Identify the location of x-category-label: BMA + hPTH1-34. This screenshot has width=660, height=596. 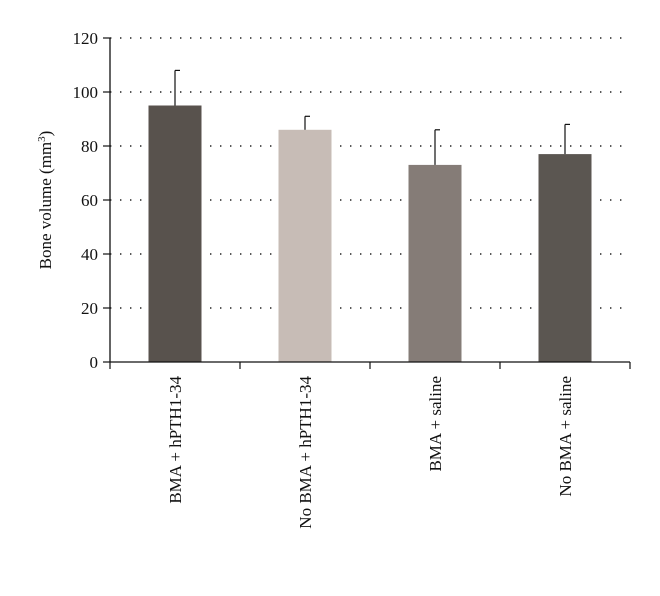
(175, 440).